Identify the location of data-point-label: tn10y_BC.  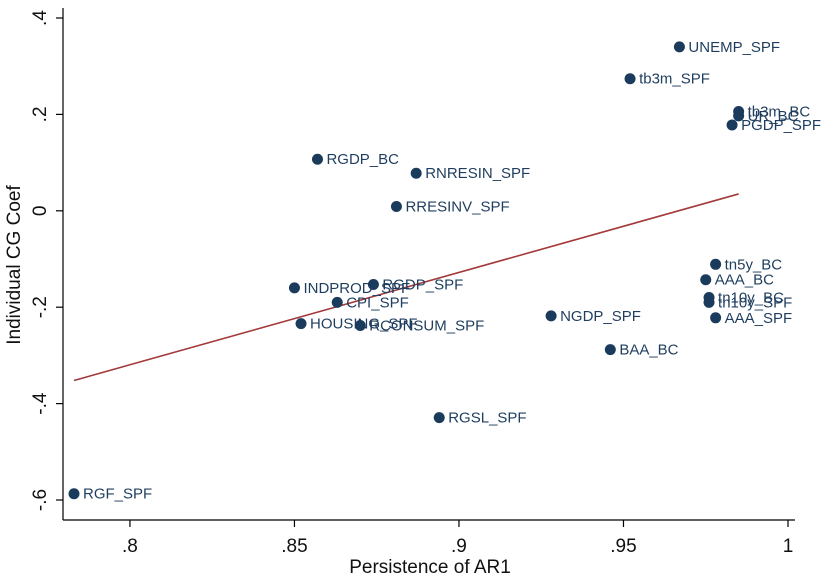
(751, 298).